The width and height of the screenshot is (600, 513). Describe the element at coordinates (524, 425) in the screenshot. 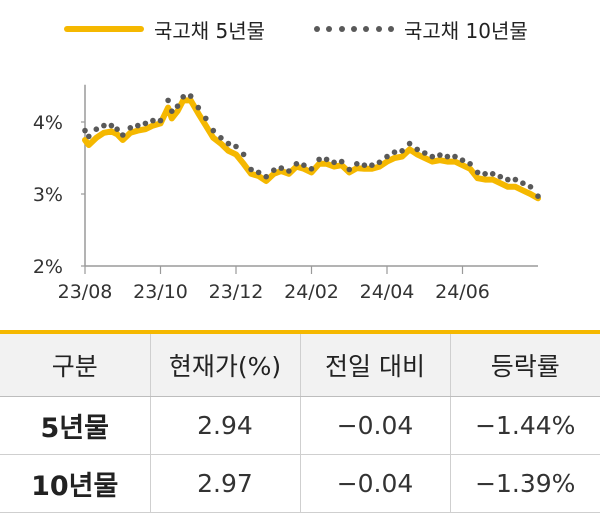

I see `change-rate-value: −1.44%` at that location.